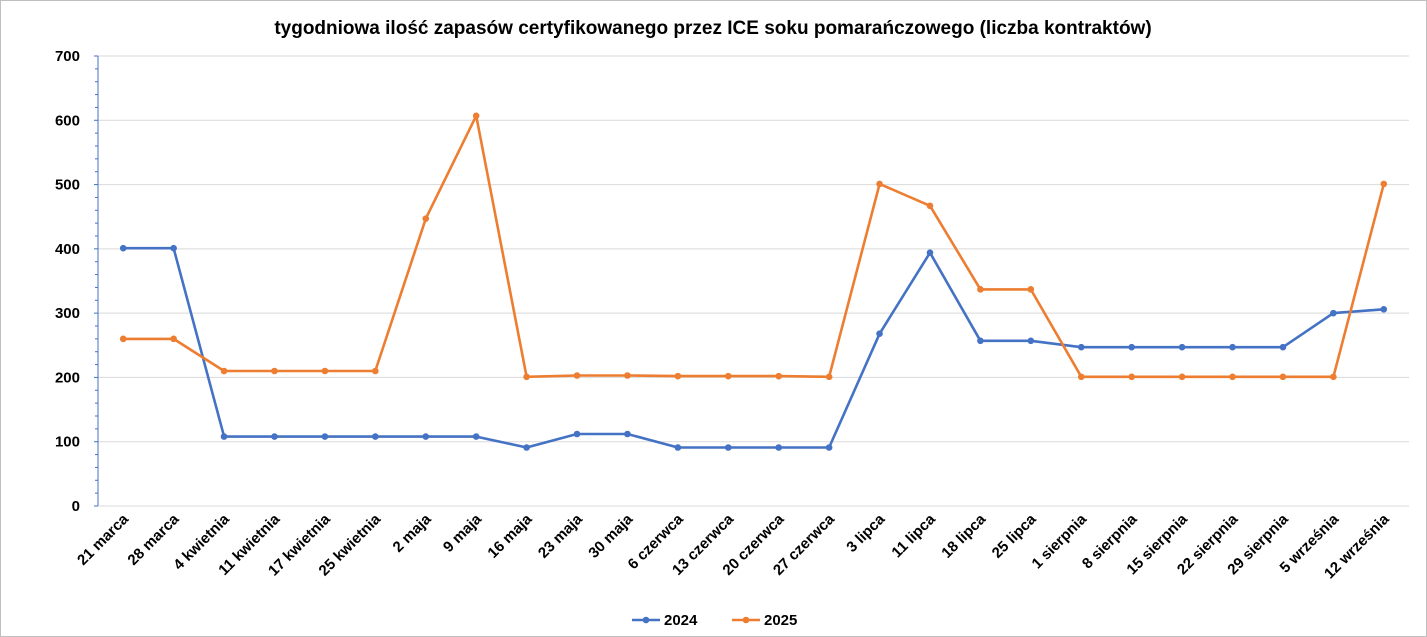 Image resolution: width=1427 pixels, height=637 pixels. I want to click on y-tick-label: 300, so click(67, 313).